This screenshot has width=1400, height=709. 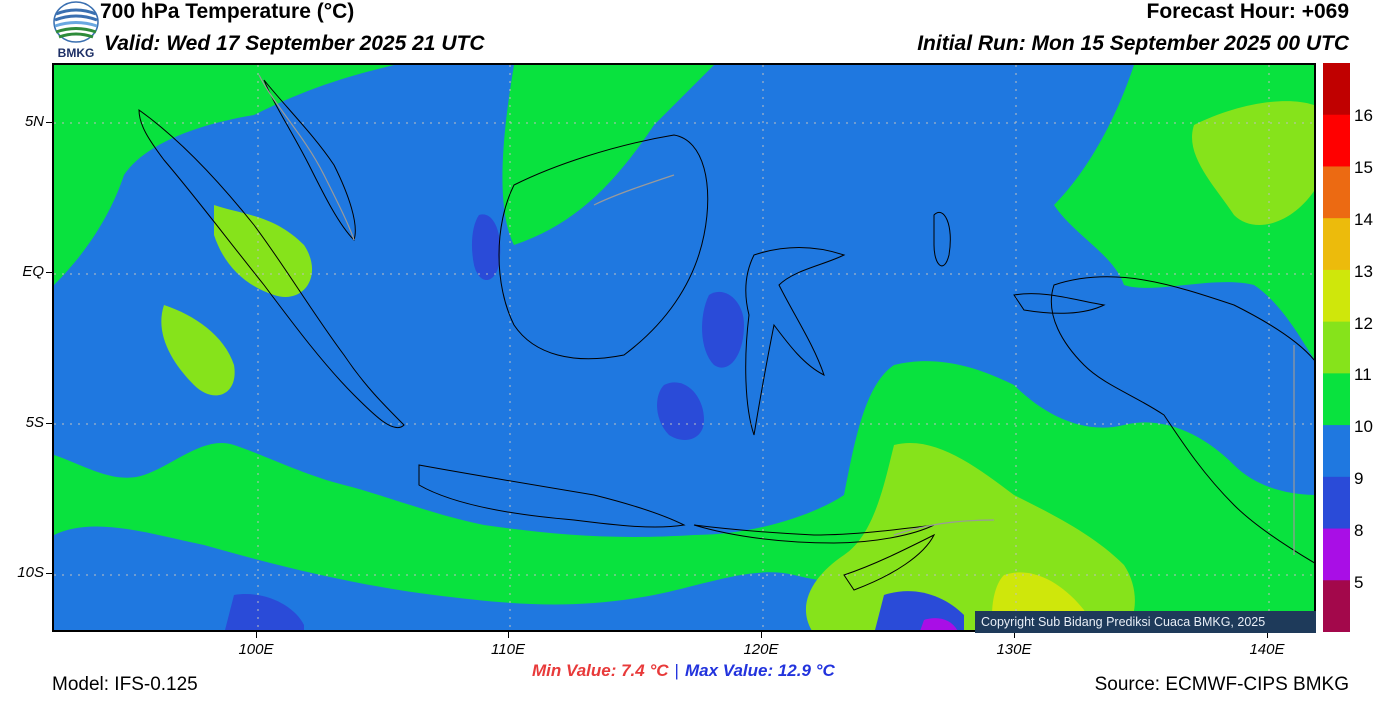 What do you see at coordinates (680, 411) in the screenshot?
I see `field-8c-flores` at bounding box center [680, 411].